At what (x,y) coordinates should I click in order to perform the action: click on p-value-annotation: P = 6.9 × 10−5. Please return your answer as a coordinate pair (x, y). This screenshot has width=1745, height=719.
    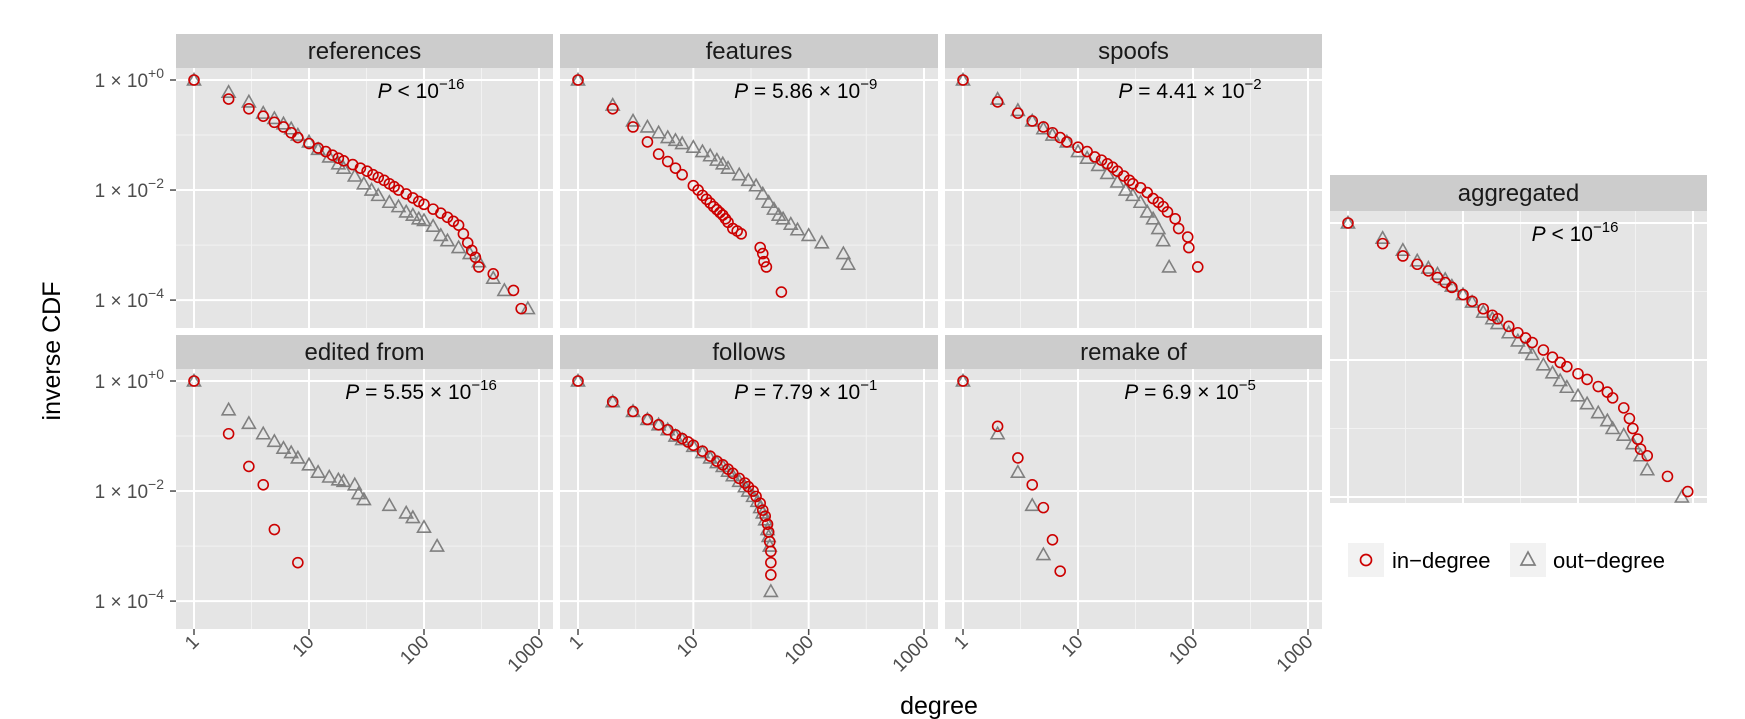
    Looking at the image, I should click on (1190, 390).